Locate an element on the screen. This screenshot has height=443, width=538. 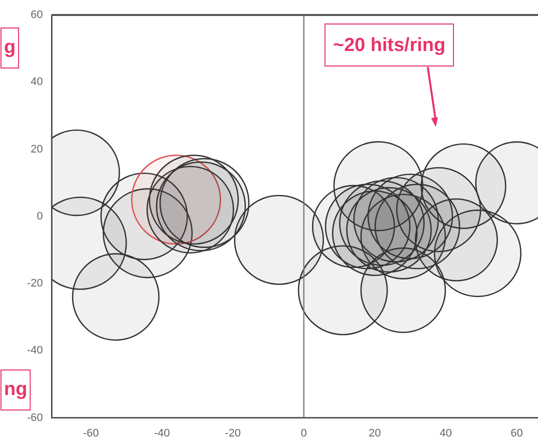
text: ng is located at coordinates (16, 389).